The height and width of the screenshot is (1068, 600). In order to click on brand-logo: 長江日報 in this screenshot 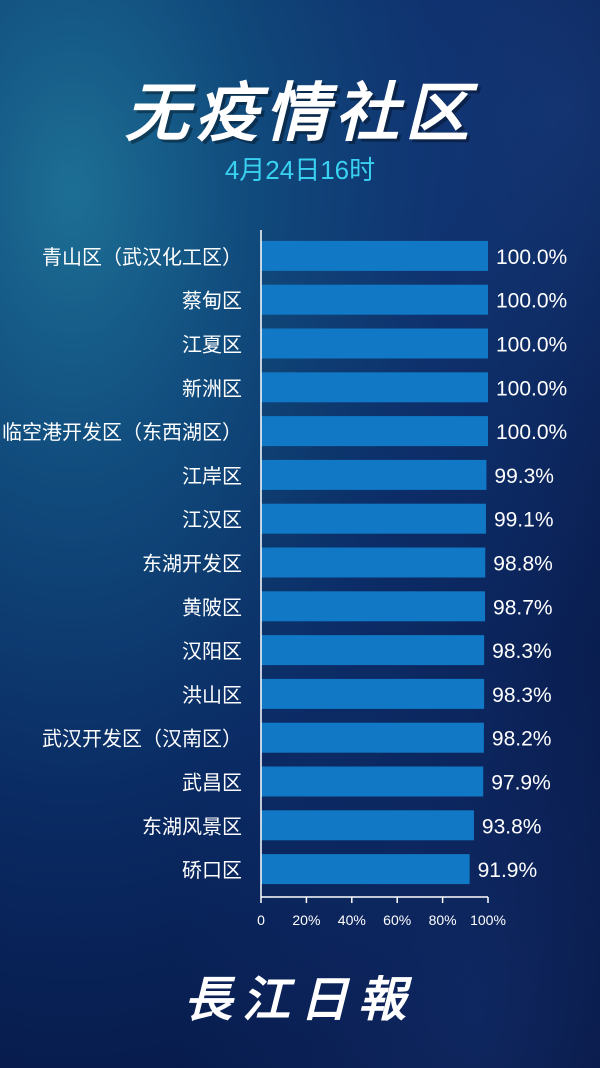, I will do `click(299, 1000)`.